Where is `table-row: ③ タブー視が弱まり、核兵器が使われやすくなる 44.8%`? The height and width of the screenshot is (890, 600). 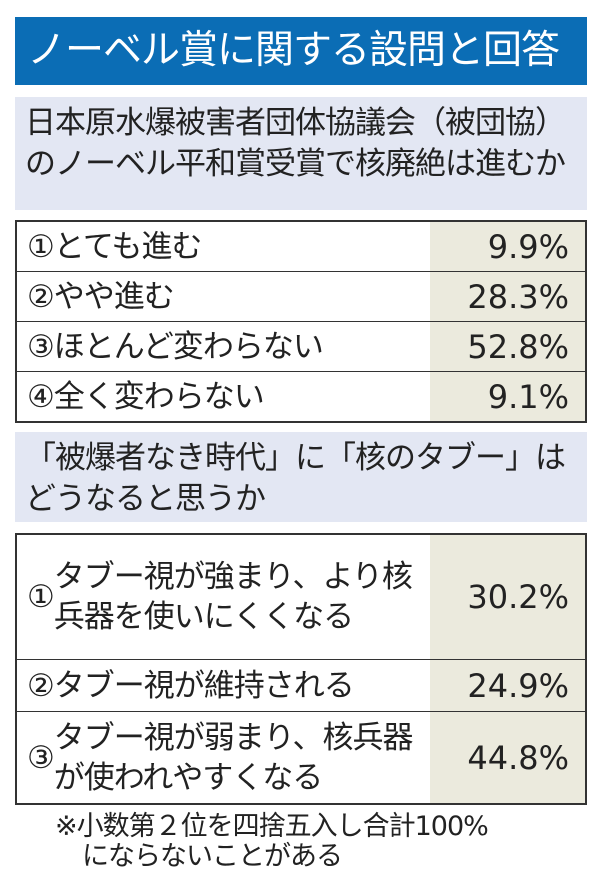 table-row: ③ タブー視が弱まり、核兵器が使われやすくなる 44.8% is located at coordinates (301, 757).